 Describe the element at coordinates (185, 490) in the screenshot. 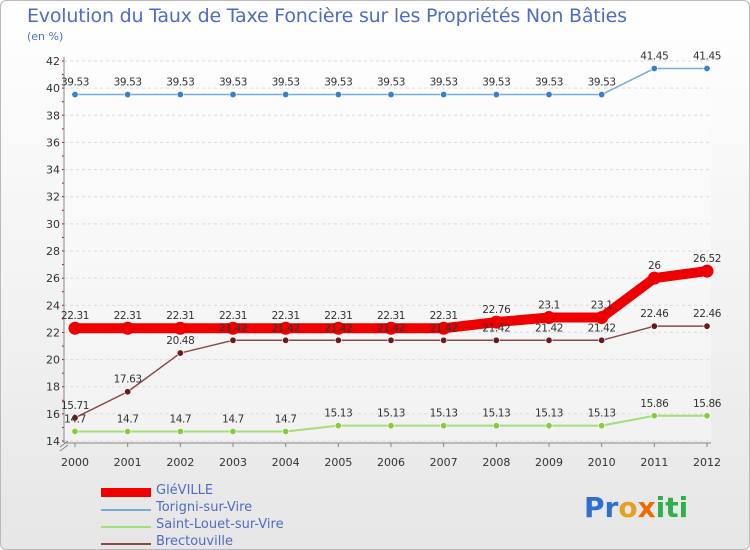

I see `legend-label: GléVILLE` at that location.